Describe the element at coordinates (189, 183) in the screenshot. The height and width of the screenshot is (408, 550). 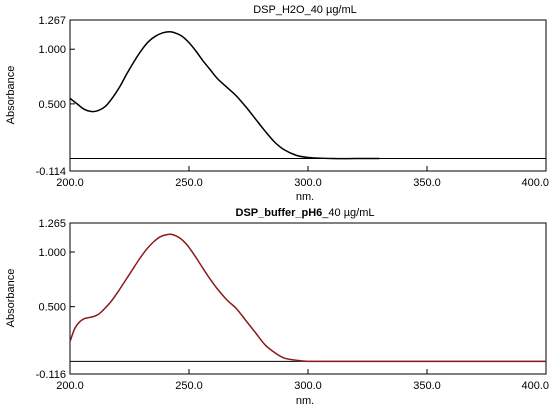
I see `chart-1-x-tick-label: 250.0` at that location.